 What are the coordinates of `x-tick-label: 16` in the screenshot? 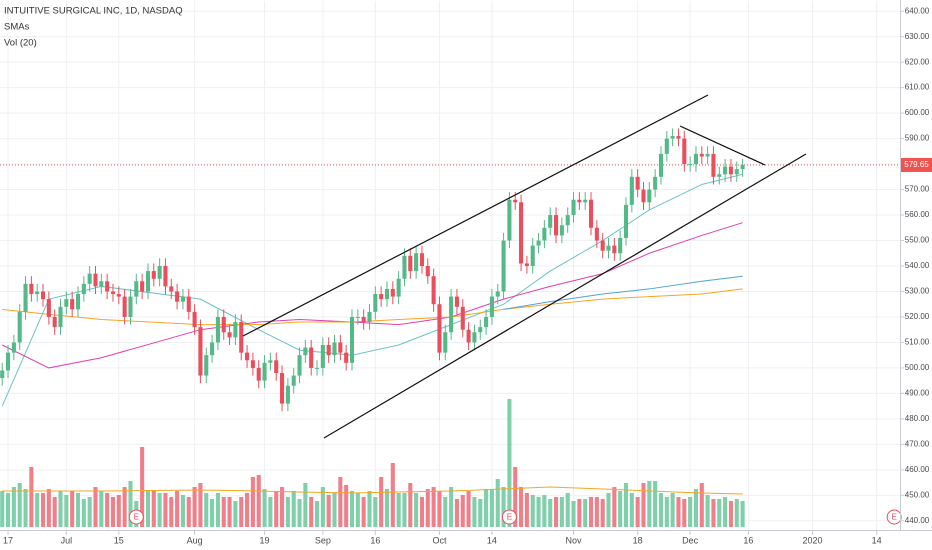 It's located at (375, 540).